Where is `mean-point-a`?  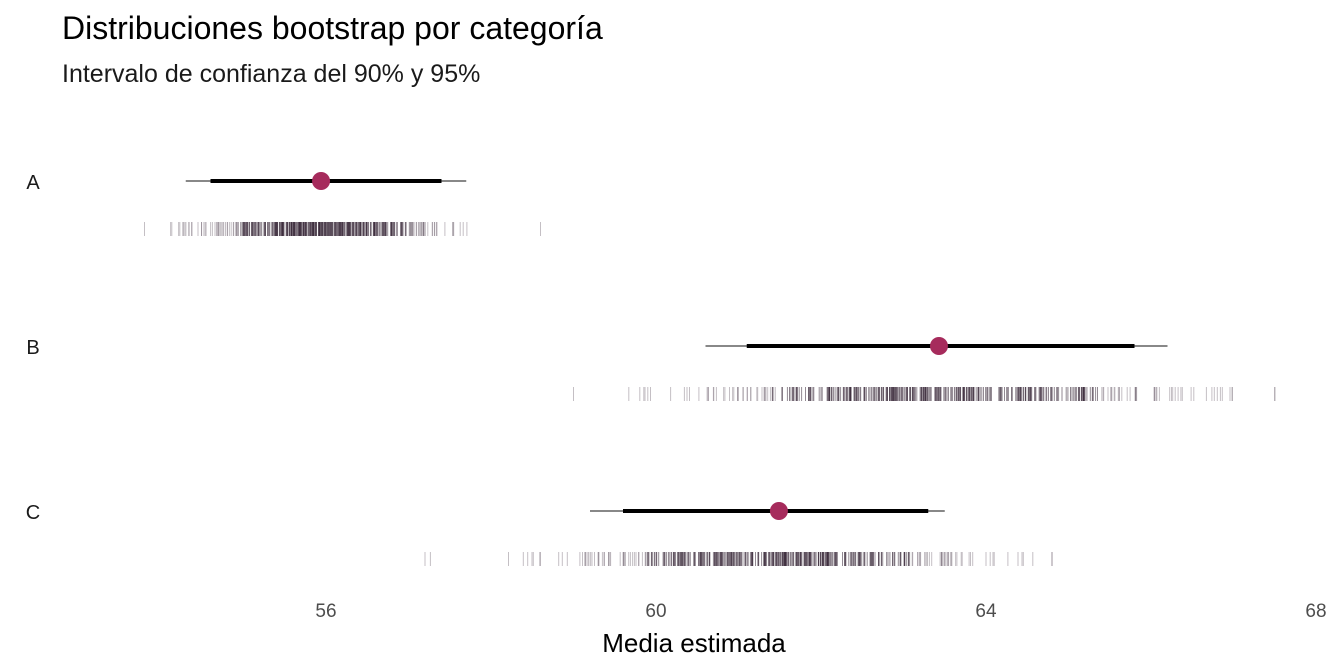
mean-point-a is located at coordinates (321, 181).